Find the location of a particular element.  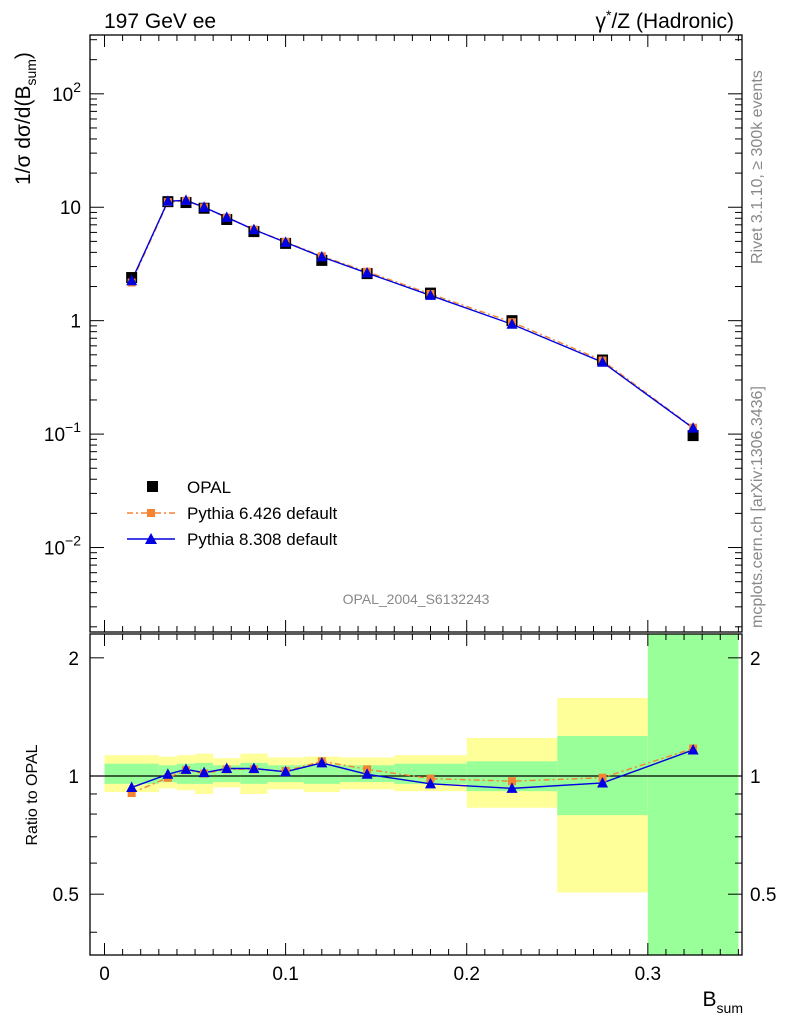

legend-py6-label: Pythia 6.426 default is located at coordinates (262, 513).